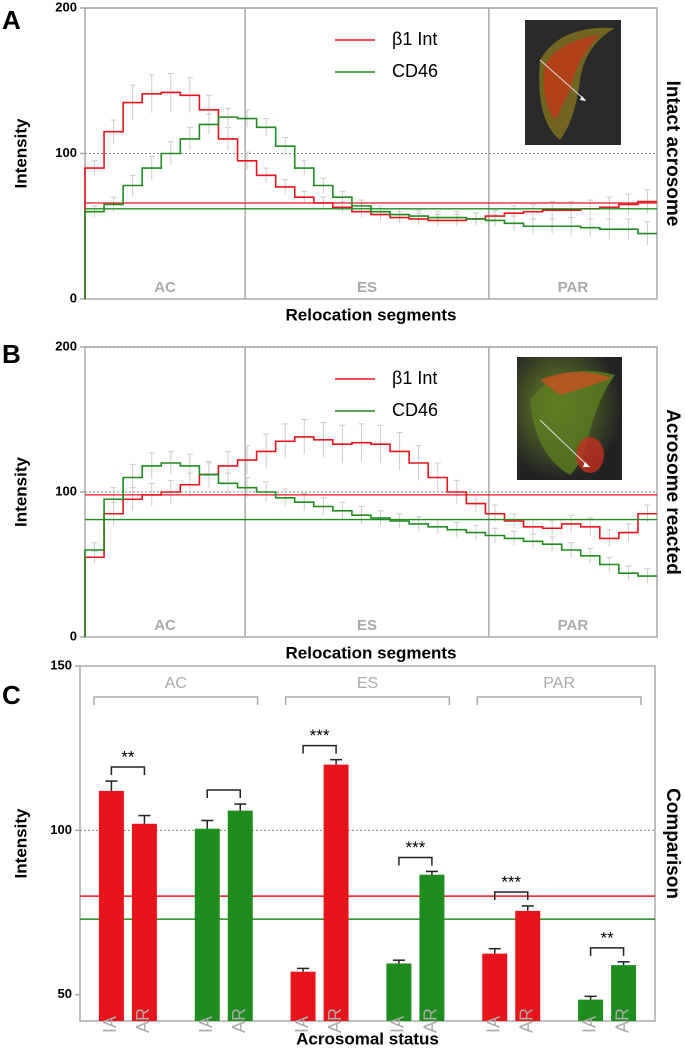 The height and width of the screenshot is (1048, 685). What do you see at coordinates (65, 993) in the screenshot?
I see `y-tick-label: 50` at bounding box center [65, 993].